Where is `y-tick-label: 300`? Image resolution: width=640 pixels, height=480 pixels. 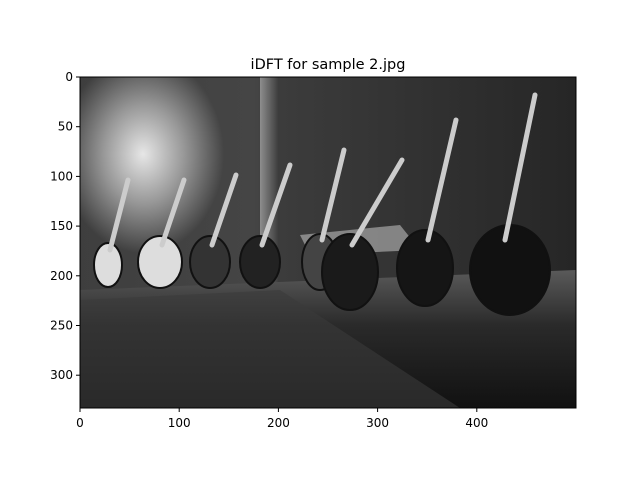 y-tick-label: 300 is located at coordinates (61, 375).